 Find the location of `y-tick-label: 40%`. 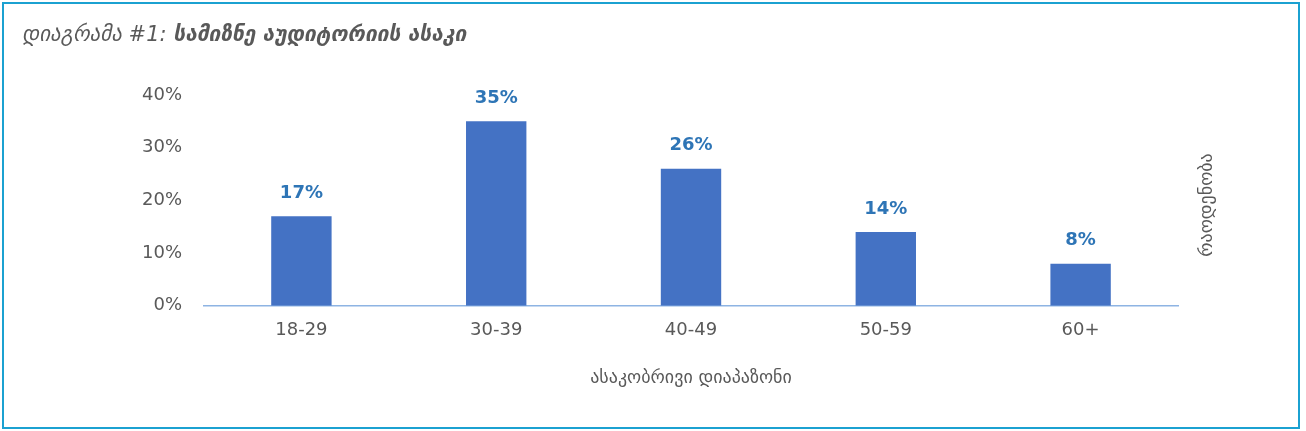

y-tick-label: 40% is located at coordinates (162, 93).